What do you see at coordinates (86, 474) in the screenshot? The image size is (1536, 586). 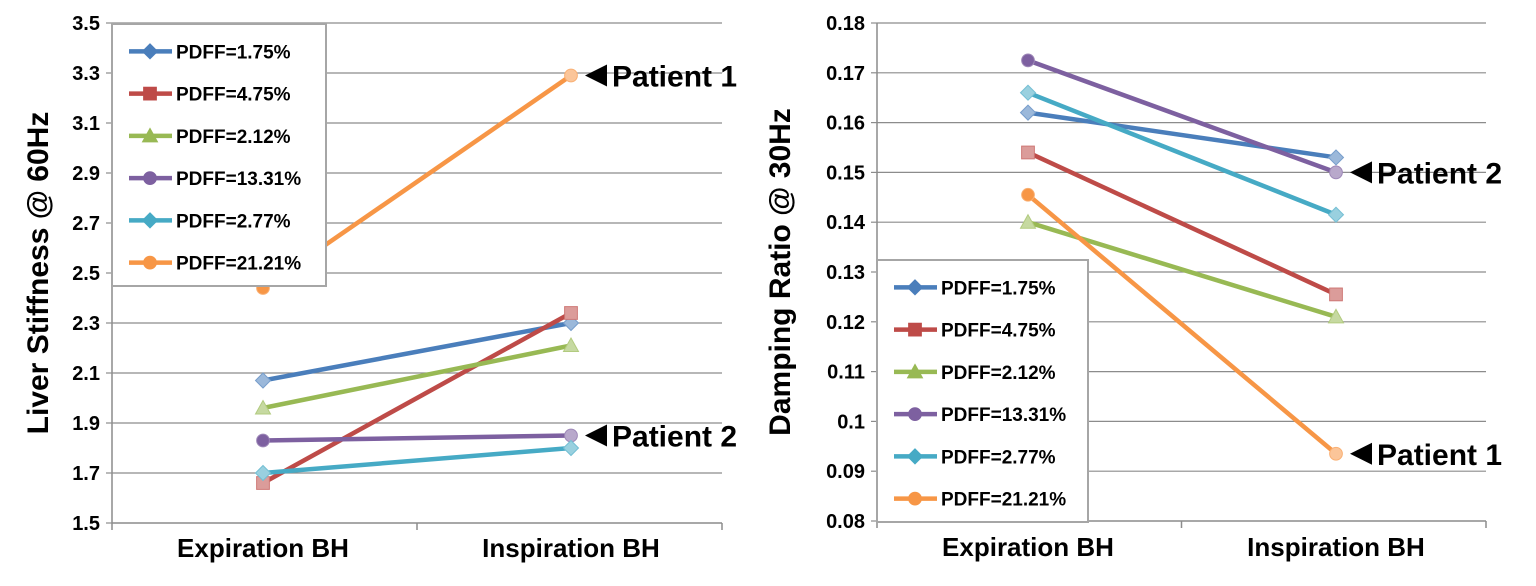 I see `y-tick-label: 1.7` at bounding box center [86, 474].